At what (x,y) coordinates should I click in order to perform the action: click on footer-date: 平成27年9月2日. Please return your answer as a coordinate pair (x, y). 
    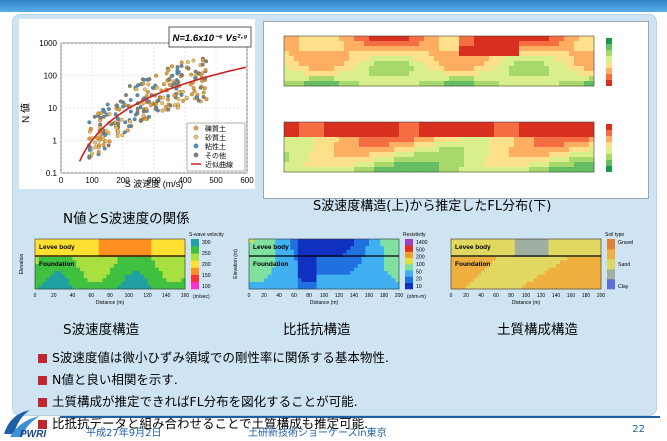
    Looking at the image, I should click on (124, 433).